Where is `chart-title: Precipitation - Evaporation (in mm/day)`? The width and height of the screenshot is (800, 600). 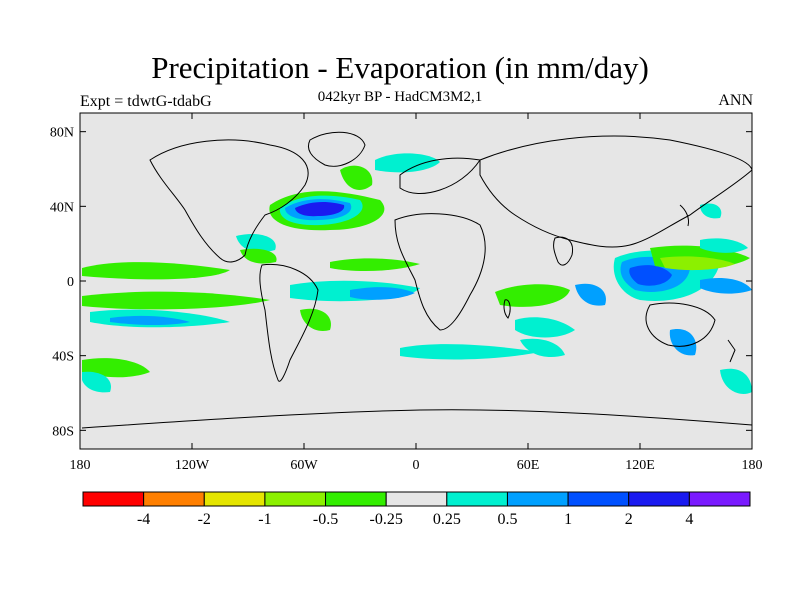 chart-title: Precipitation - Evaporation (in mm/day) is located at coordinates (400, 67).